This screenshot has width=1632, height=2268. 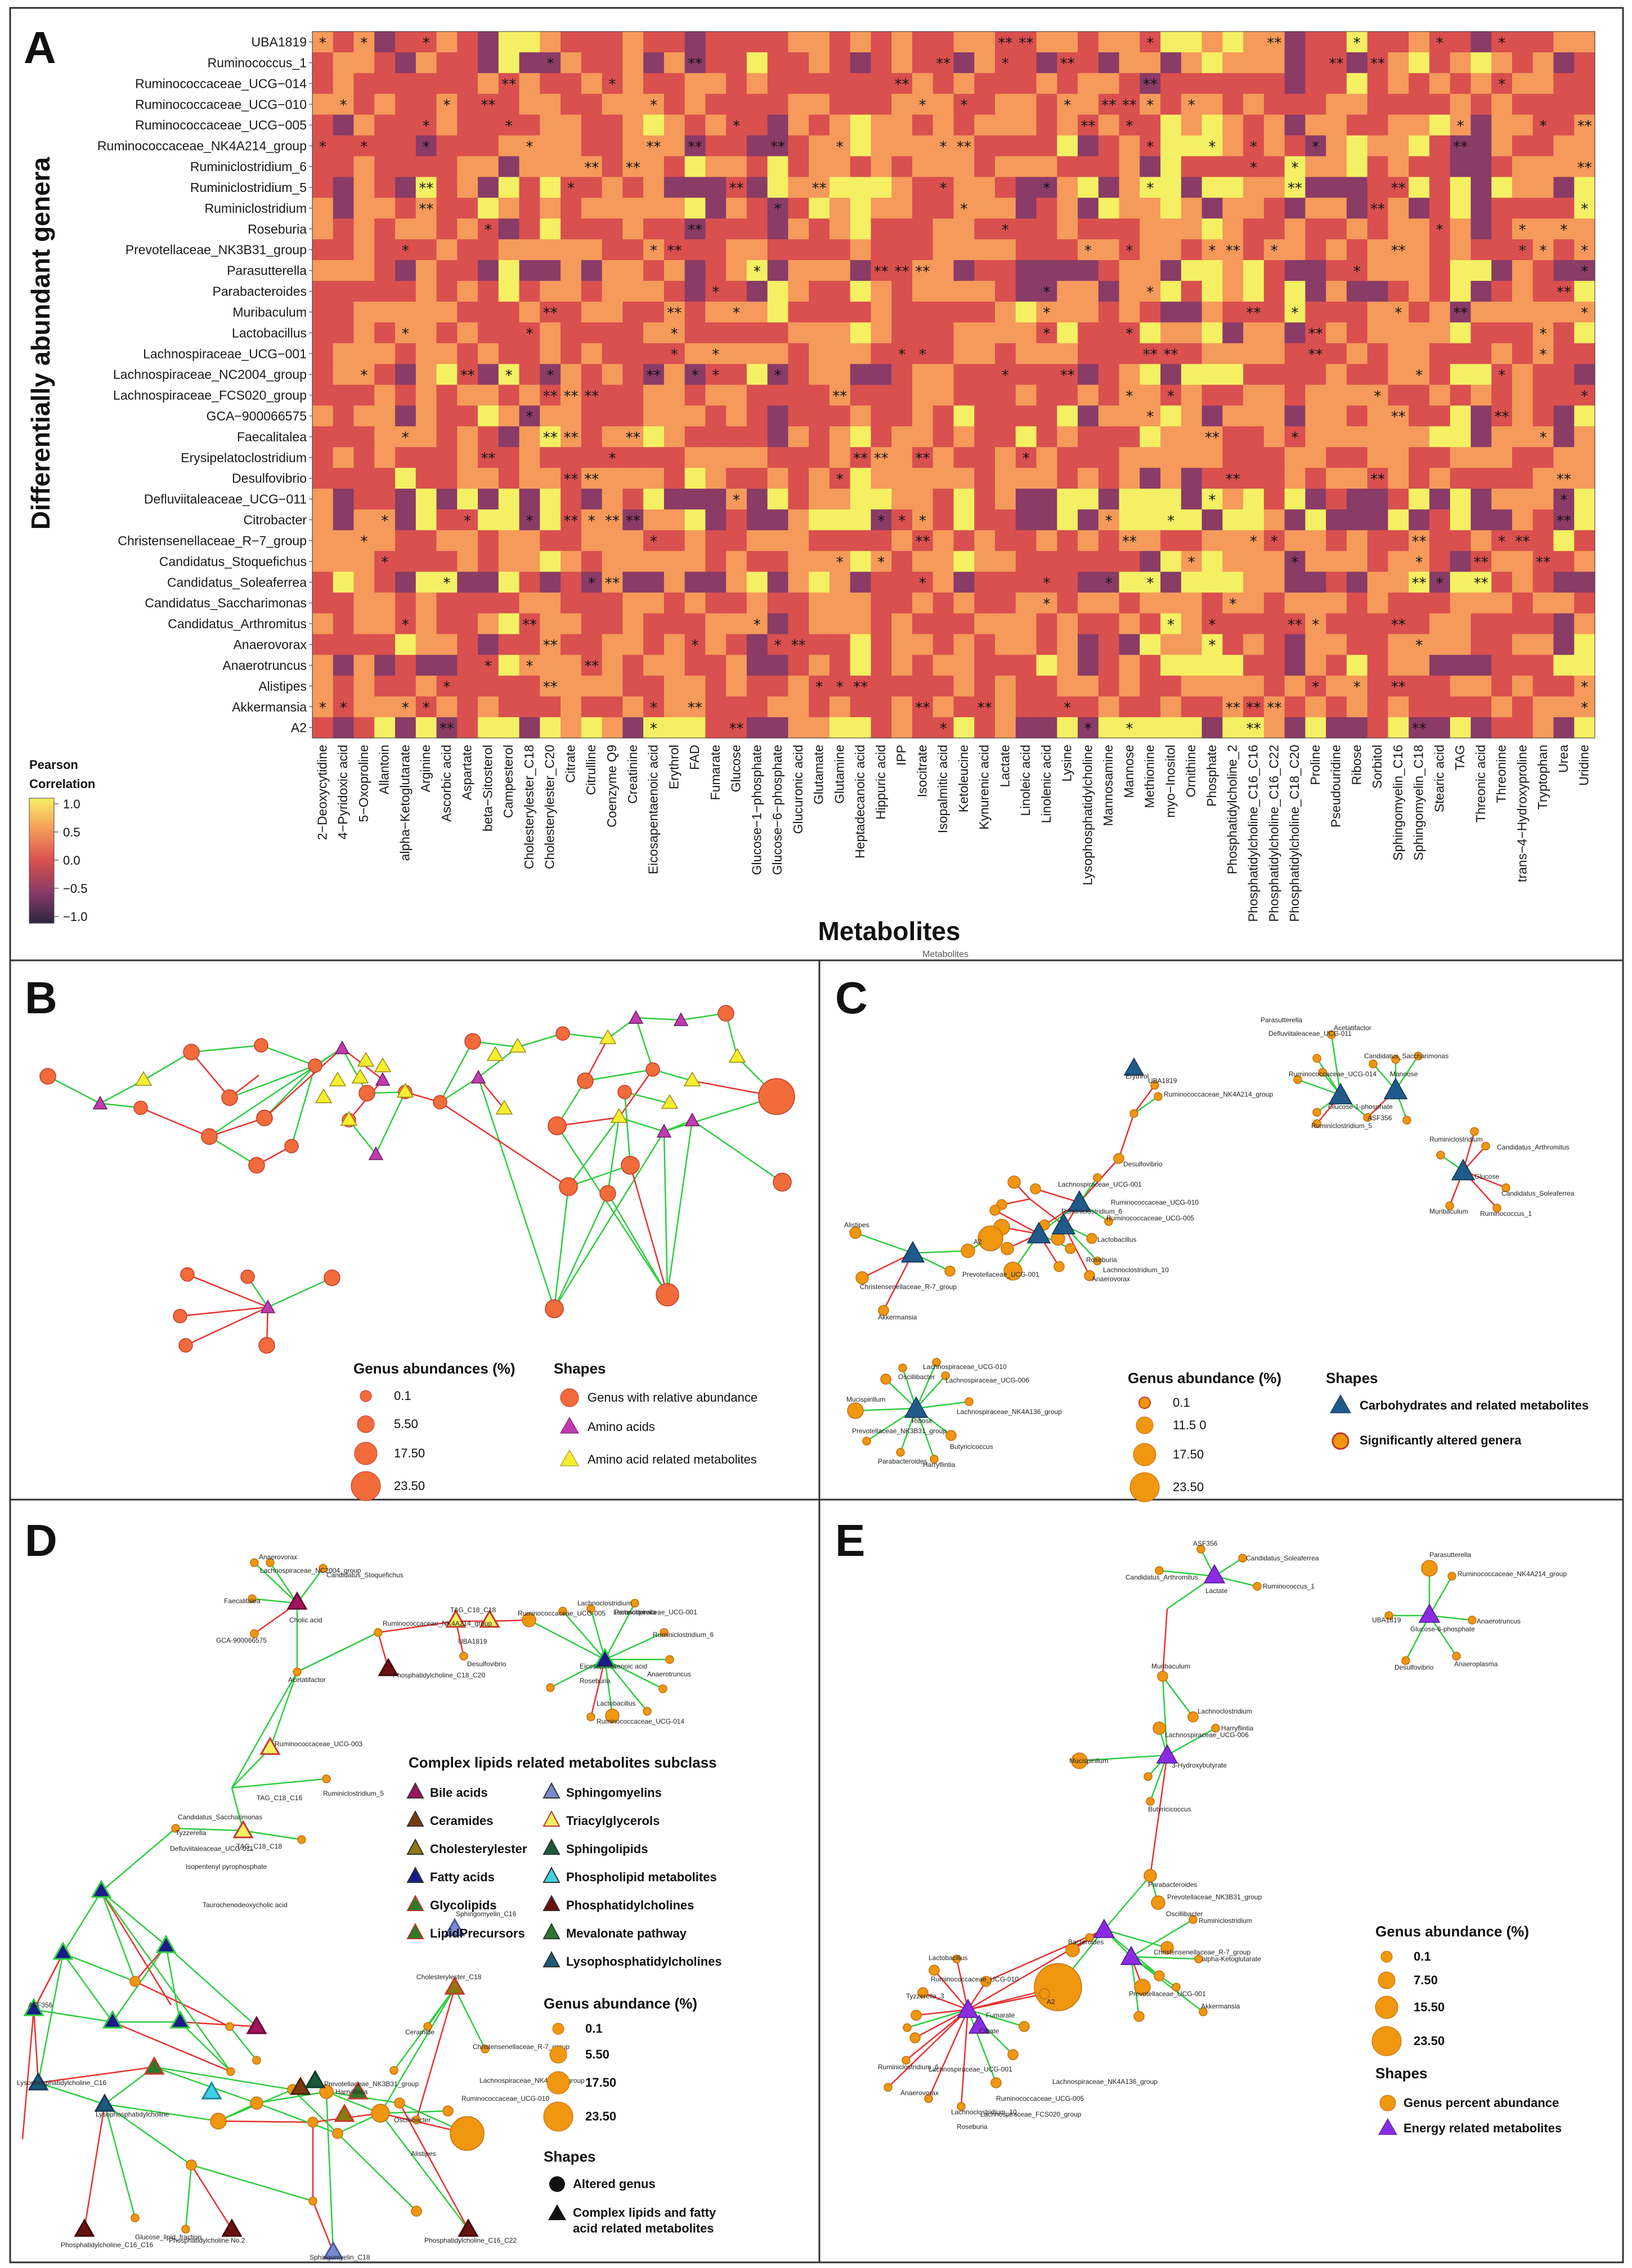 I want to click on row-label: Parabacteroides, so click(x=260, y=291).